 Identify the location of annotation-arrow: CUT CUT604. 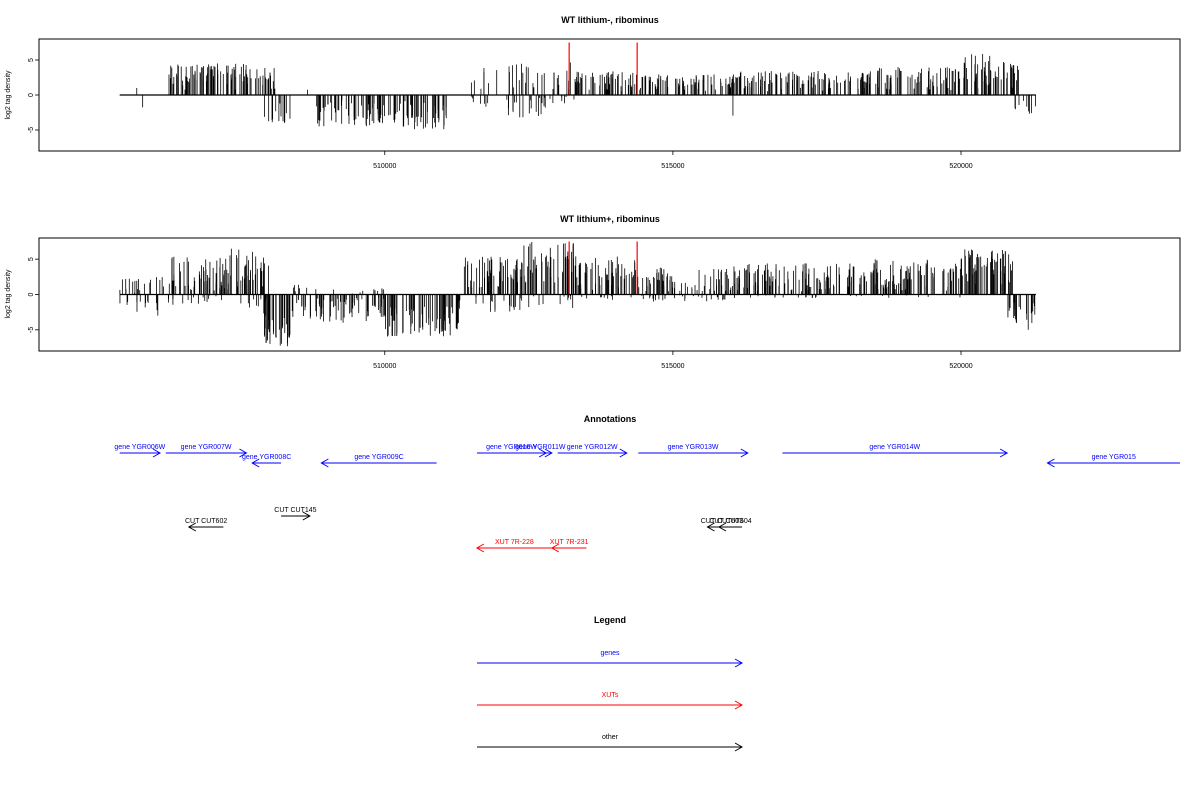
(730, 525).